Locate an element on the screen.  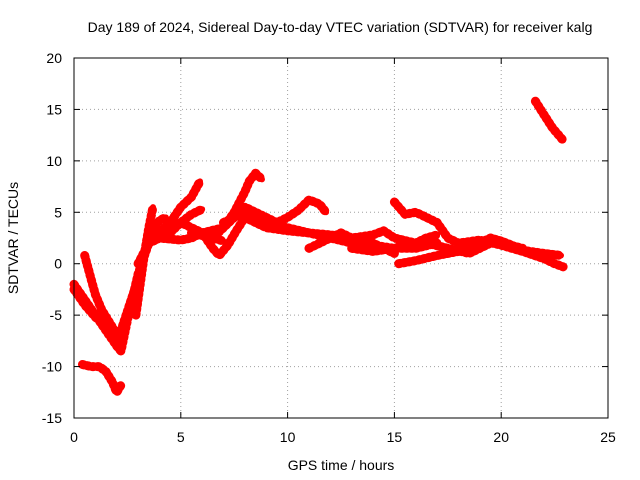
y-tick-label: 0 is located at coordinates (58, 264).